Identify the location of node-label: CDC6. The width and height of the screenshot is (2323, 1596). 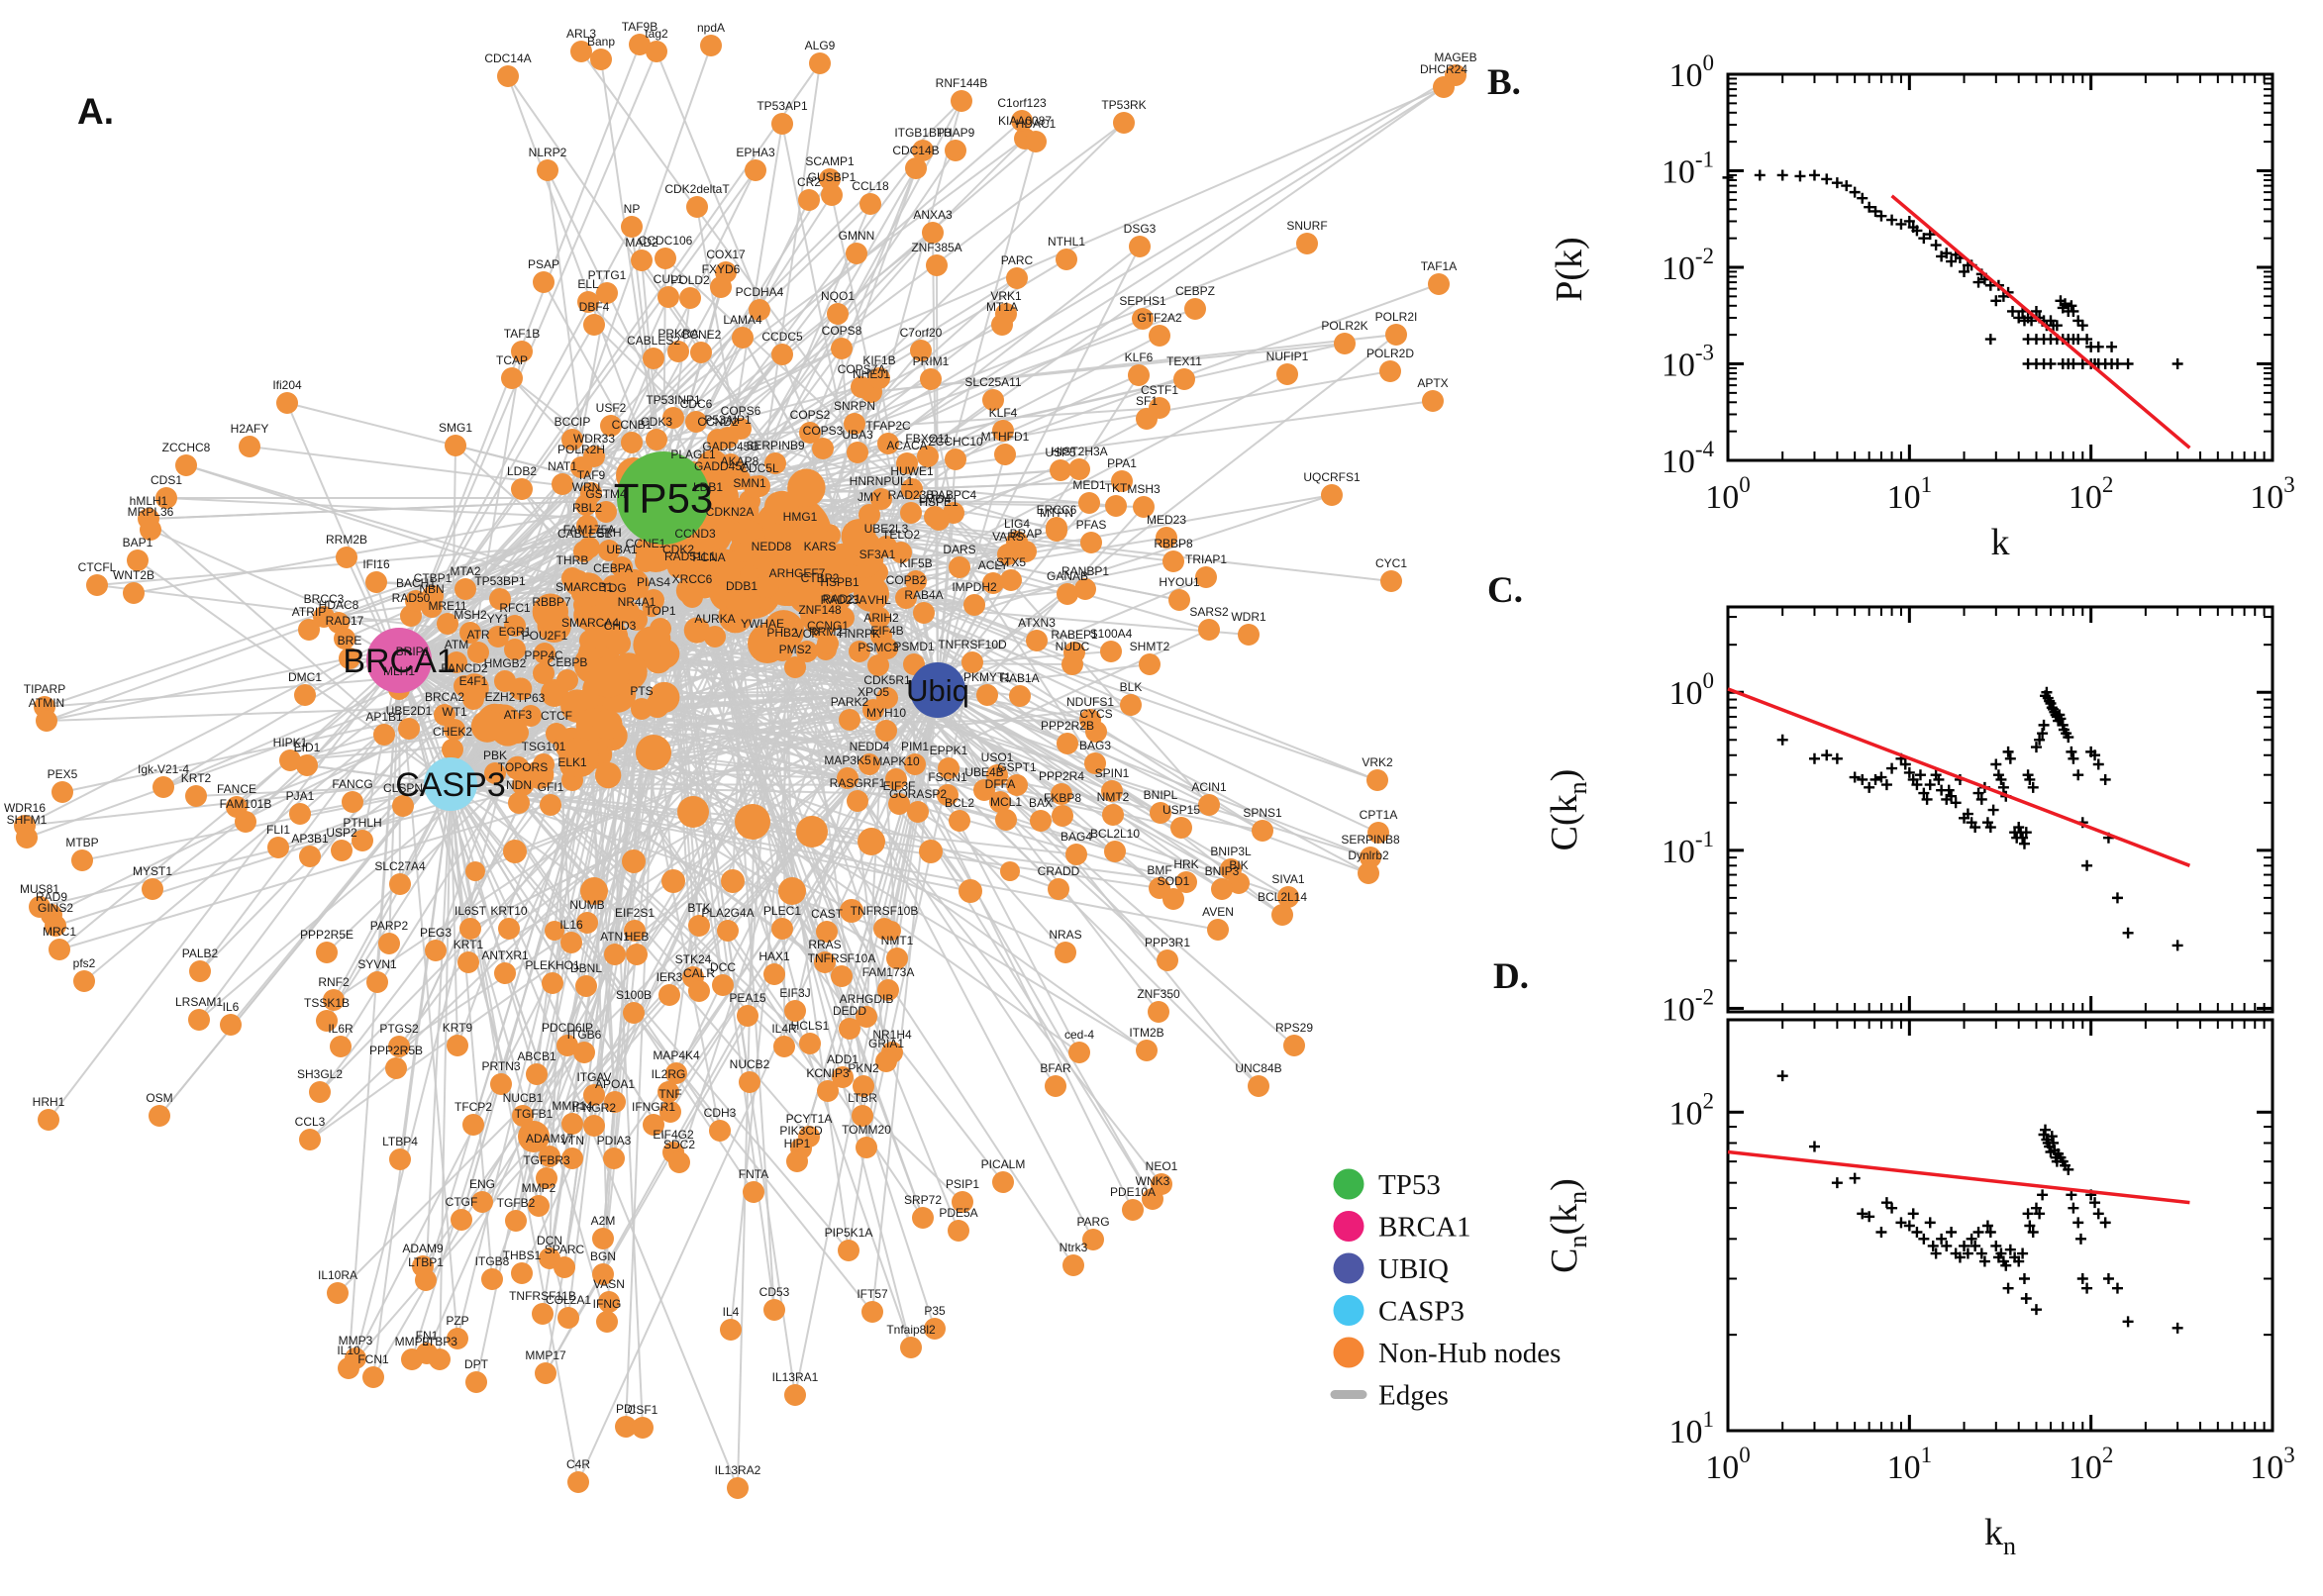
(696, 404).